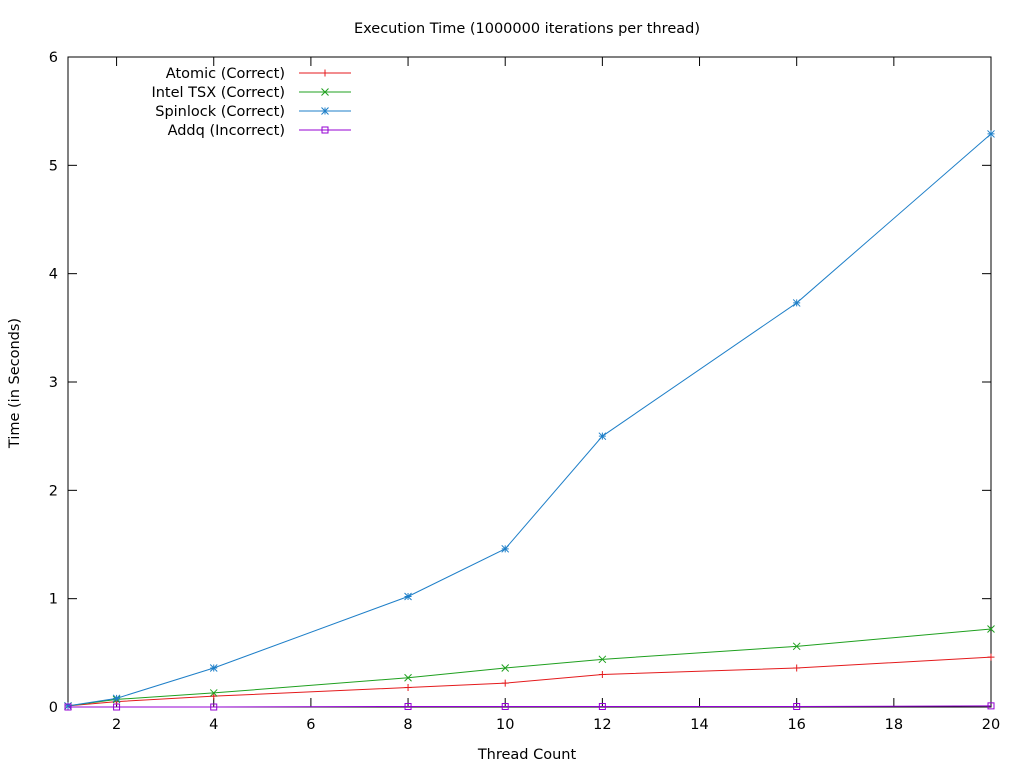 The width and height of the screenshot is (1024, 768). Describe the element at coordinates (505, 725) in the screenshot. I see `x-tick-label: 10` at that location.